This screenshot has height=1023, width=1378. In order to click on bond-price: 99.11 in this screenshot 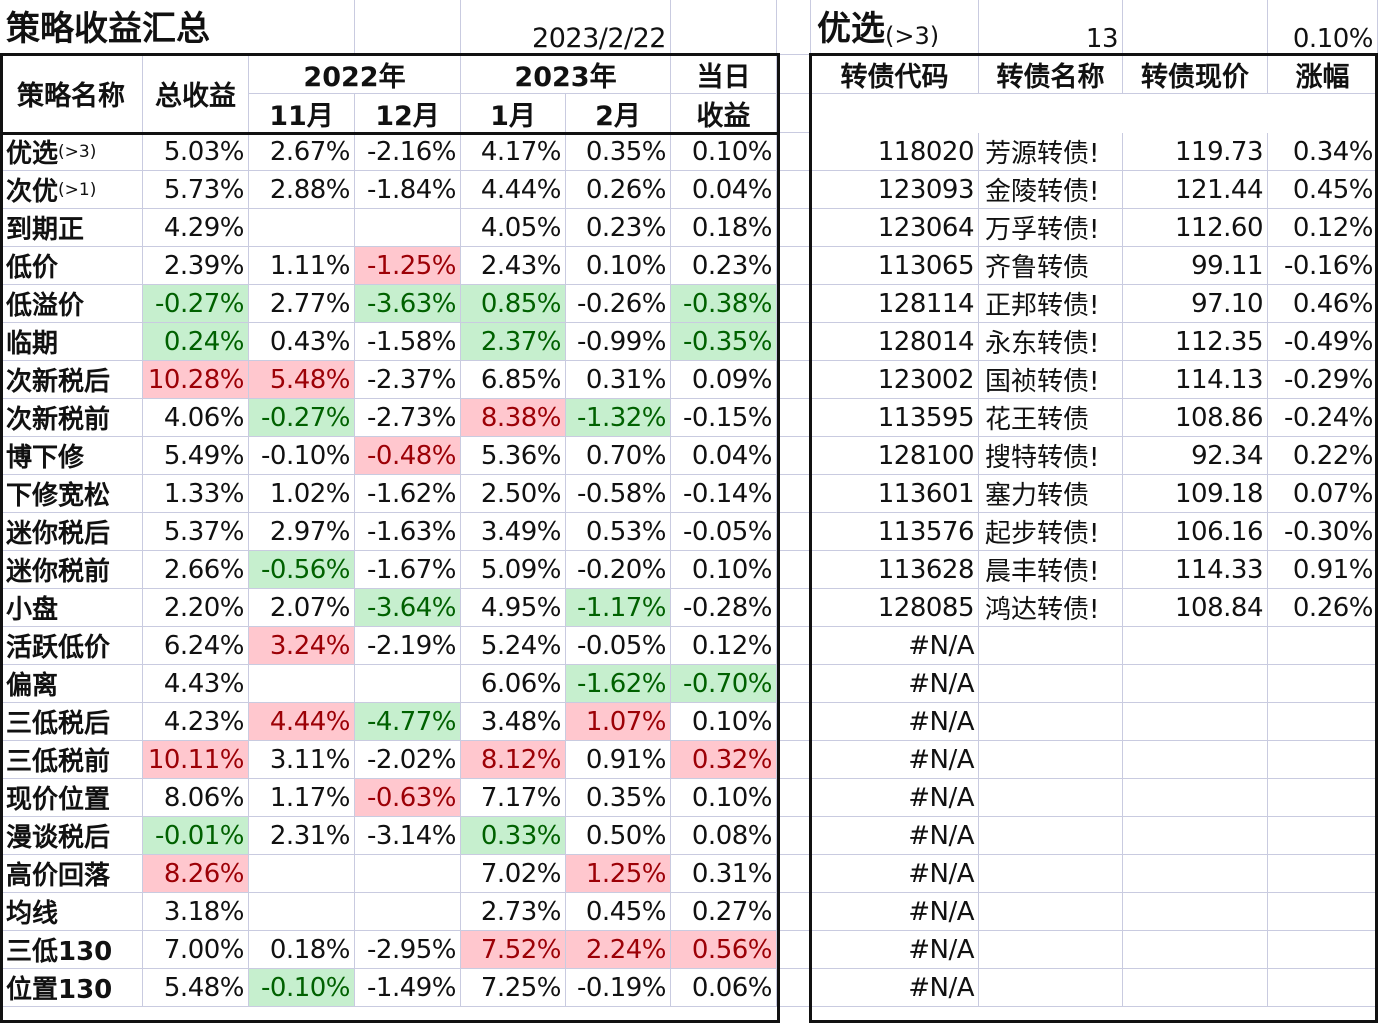, I will do `click(1195, 266)`.